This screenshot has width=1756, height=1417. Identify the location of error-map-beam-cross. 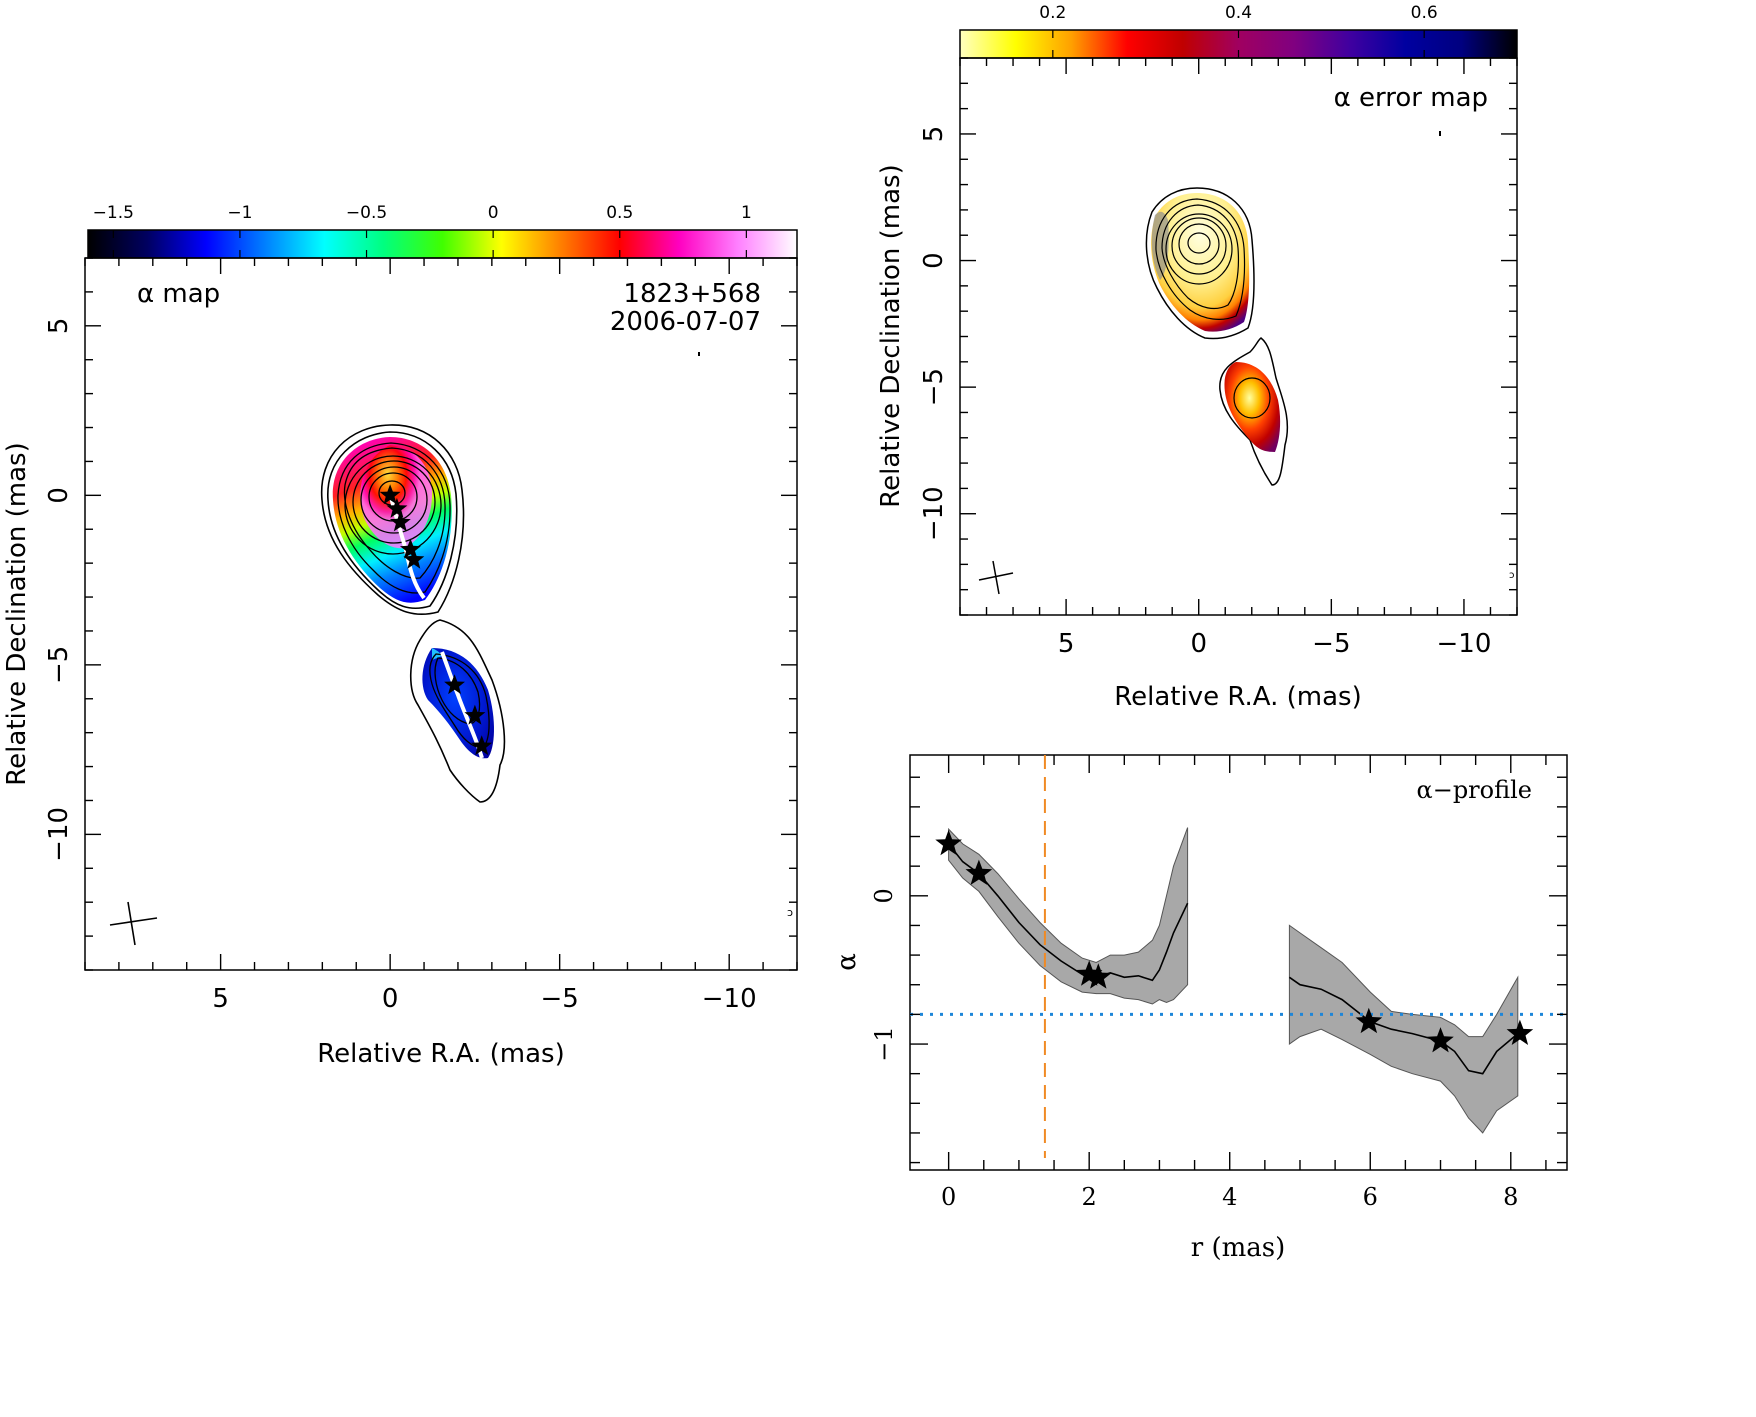
(996, 577).